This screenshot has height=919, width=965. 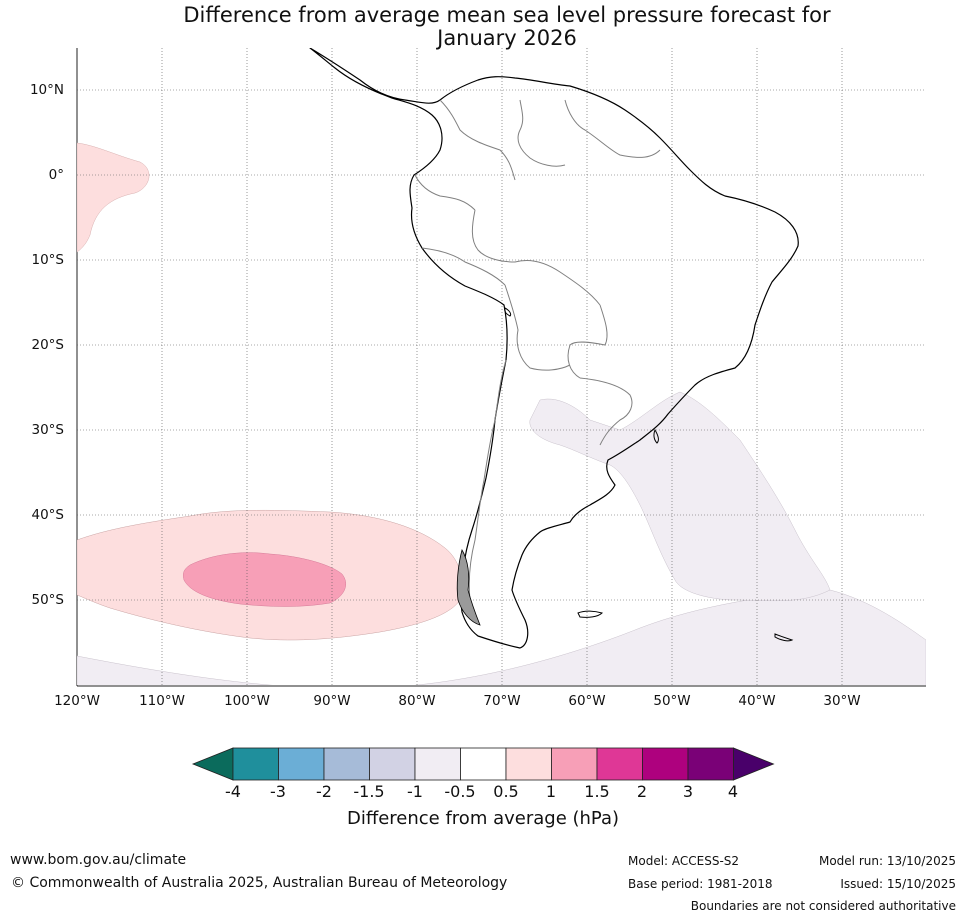 I want to click on colorbar-tick: 0.5, so click(x=506, y=791).